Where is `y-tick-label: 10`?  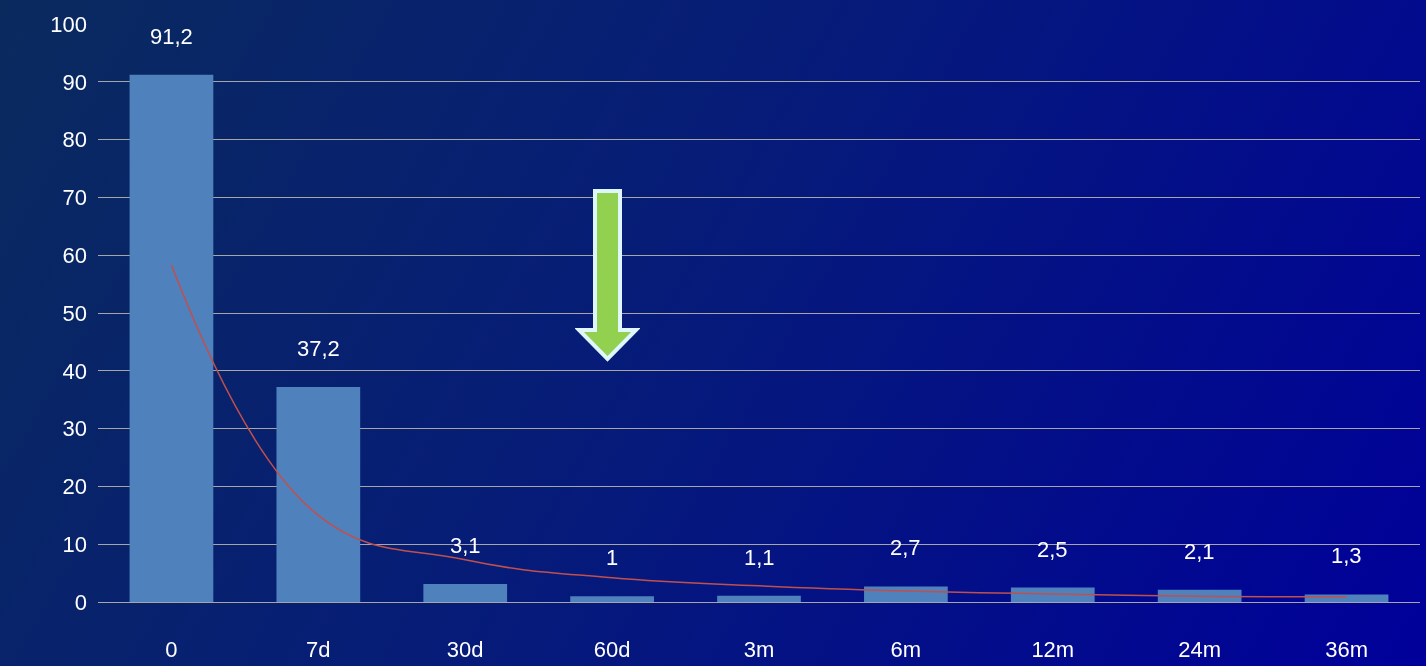
y-tick-label: 10 is located at coordinates (74, 544).